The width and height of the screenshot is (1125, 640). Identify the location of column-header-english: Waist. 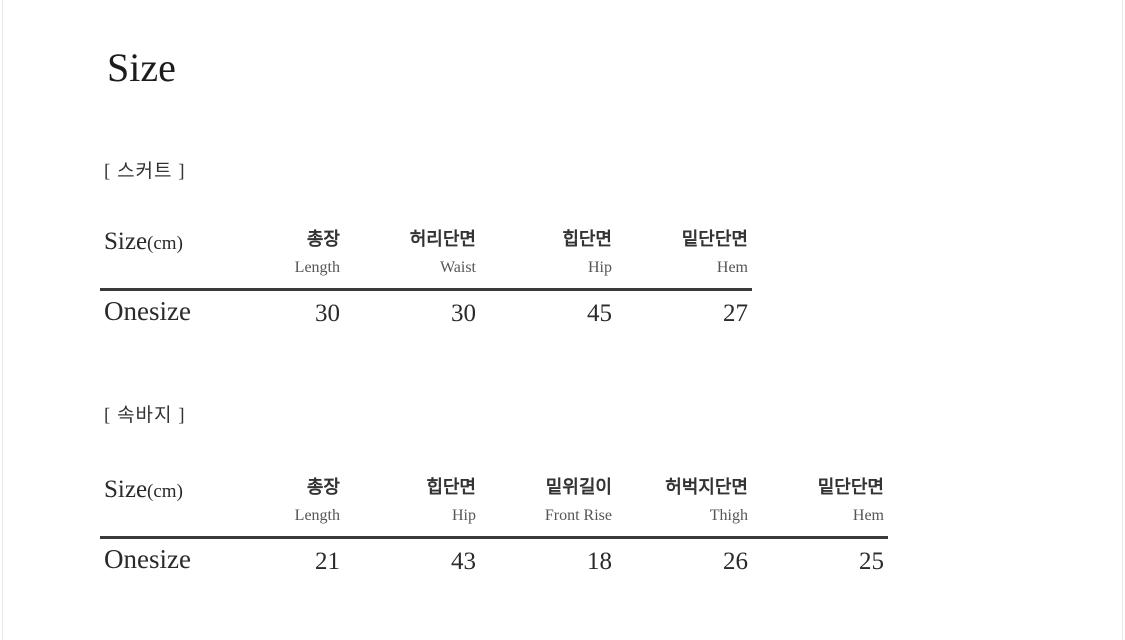
(457, 267).